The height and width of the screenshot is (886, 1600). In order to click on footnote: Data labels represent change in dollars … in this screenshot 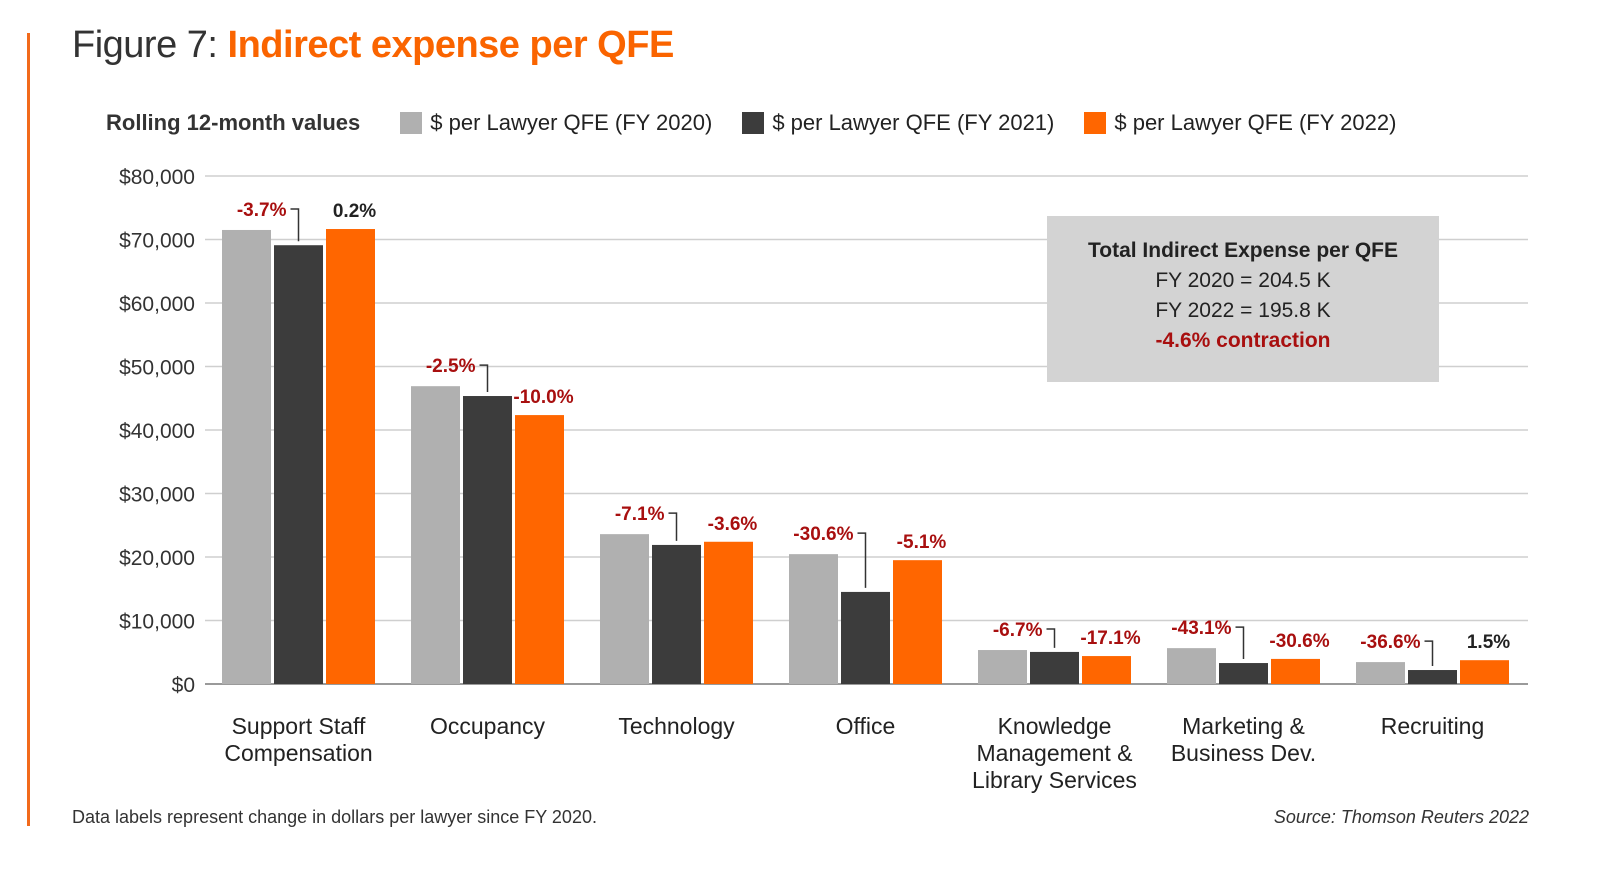, I will do `click(334, 817)`.